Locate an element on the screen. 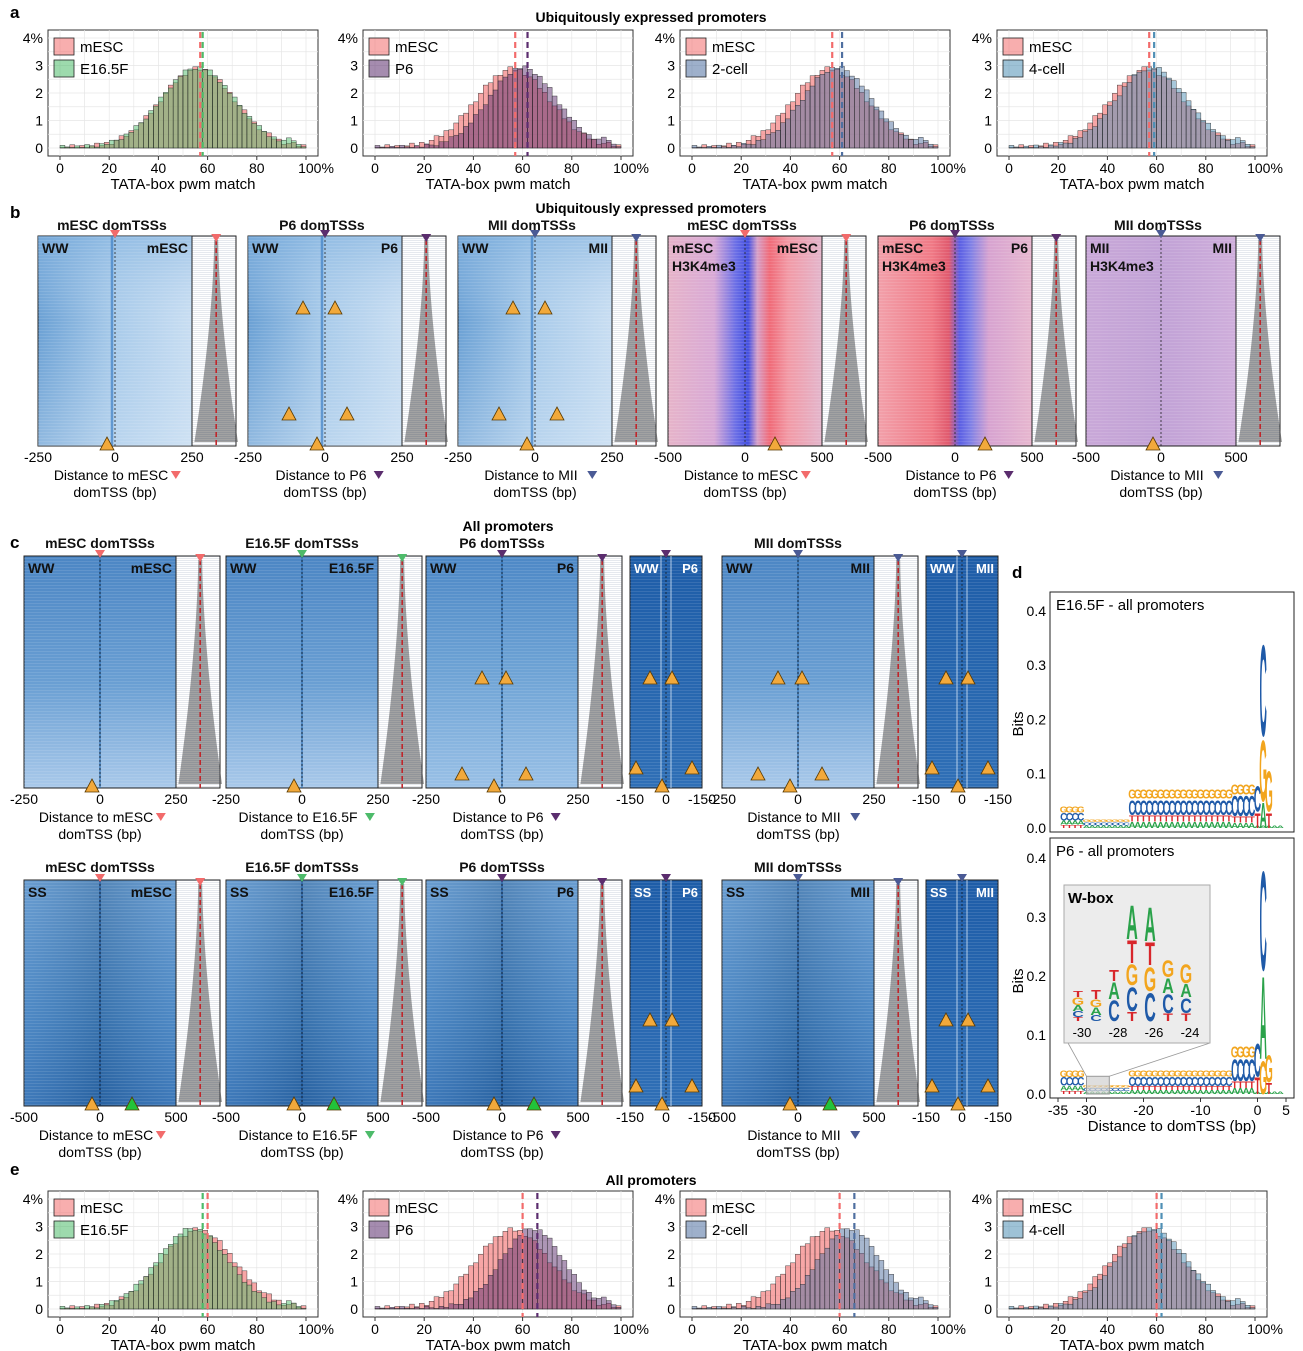  heatmap-right-label: E16.5F is located at coordinates (352, 568).